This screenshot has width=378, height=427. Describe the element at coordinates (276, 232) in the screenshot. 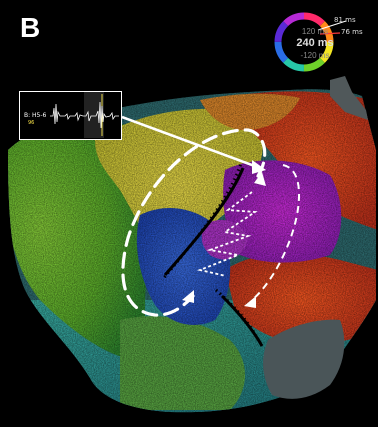

I see `reentry-arrow-inner` at that location.